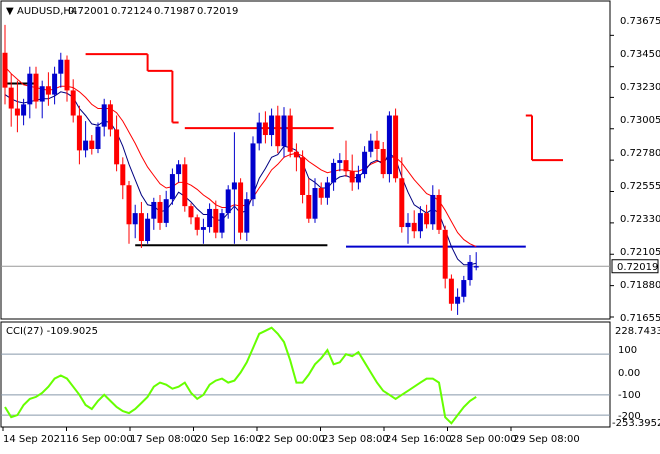 This screenshot has width=660, height=454. What do you see at coordinates (637, 331) in the screenshot?
I see `cci-tick: 228.7433` at bounding box center [637, 331].